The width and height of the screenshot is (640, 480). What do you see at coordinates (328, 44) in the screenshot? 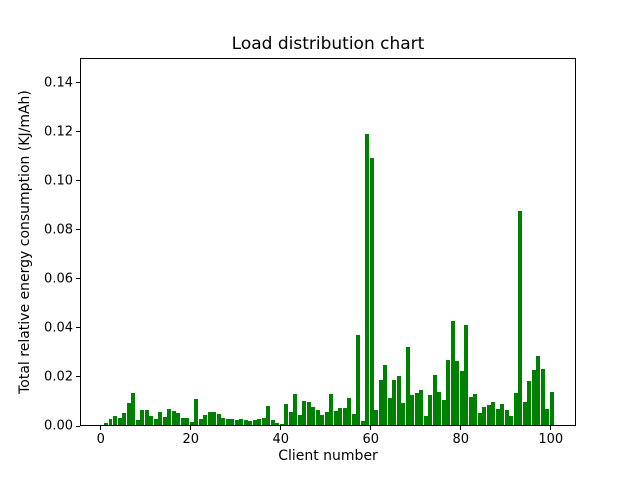
I see `chart-title: Load distribution chart` at bounding box center [328, 44].